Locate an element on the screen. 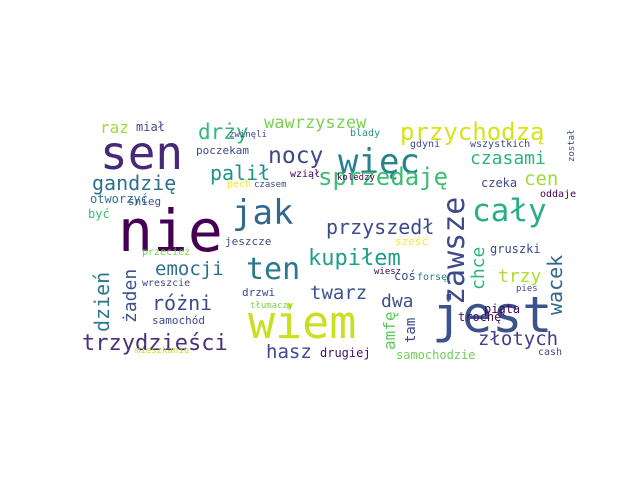  word-cloud-word: sprzedaję is located at coordinates (383, 177).